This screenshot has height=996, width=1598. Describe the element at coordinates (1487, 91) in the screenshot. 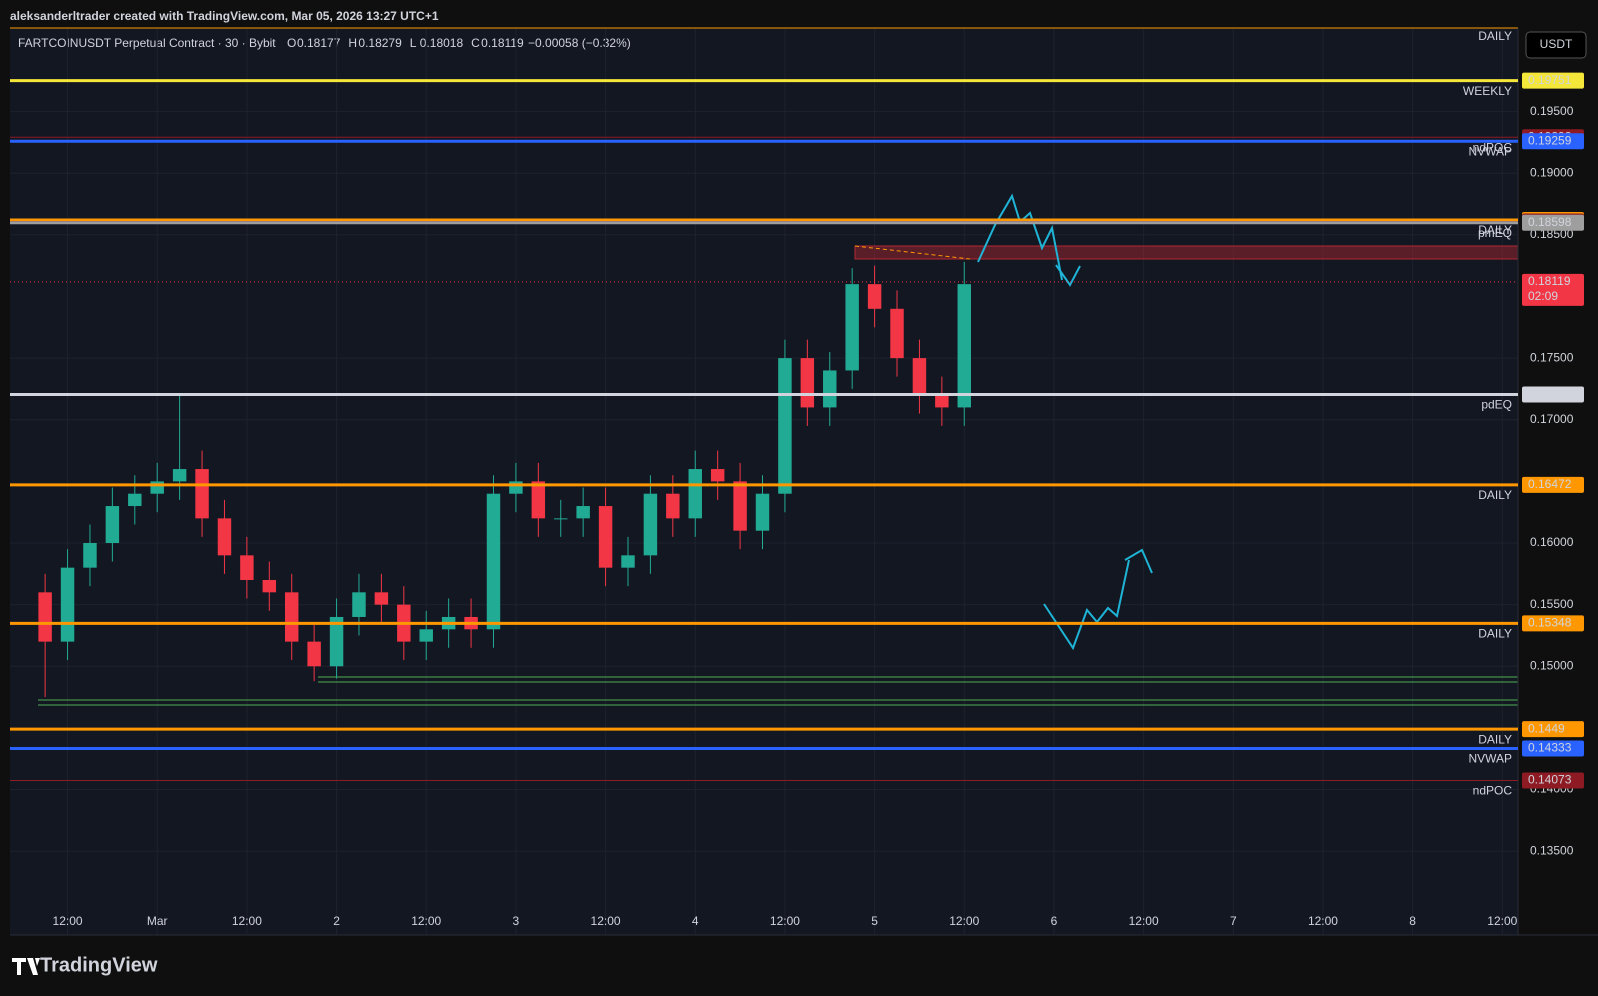

I see `level-tag: WEEKLY` at that location.